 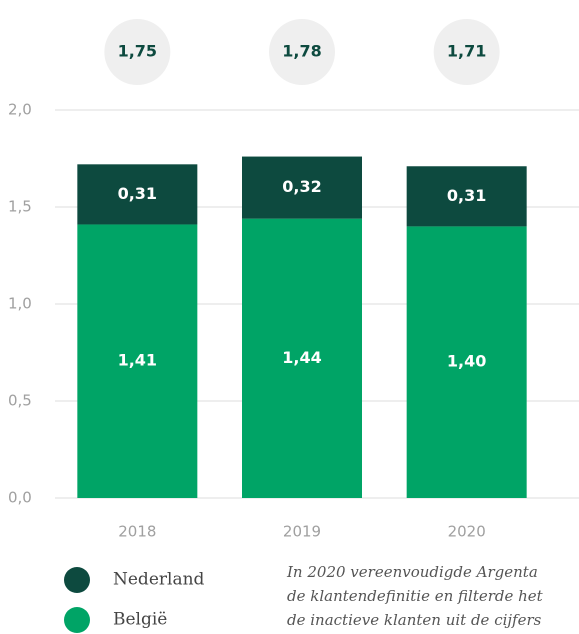 I want to click on total-label: 1,78, so click(x=301, y=51).